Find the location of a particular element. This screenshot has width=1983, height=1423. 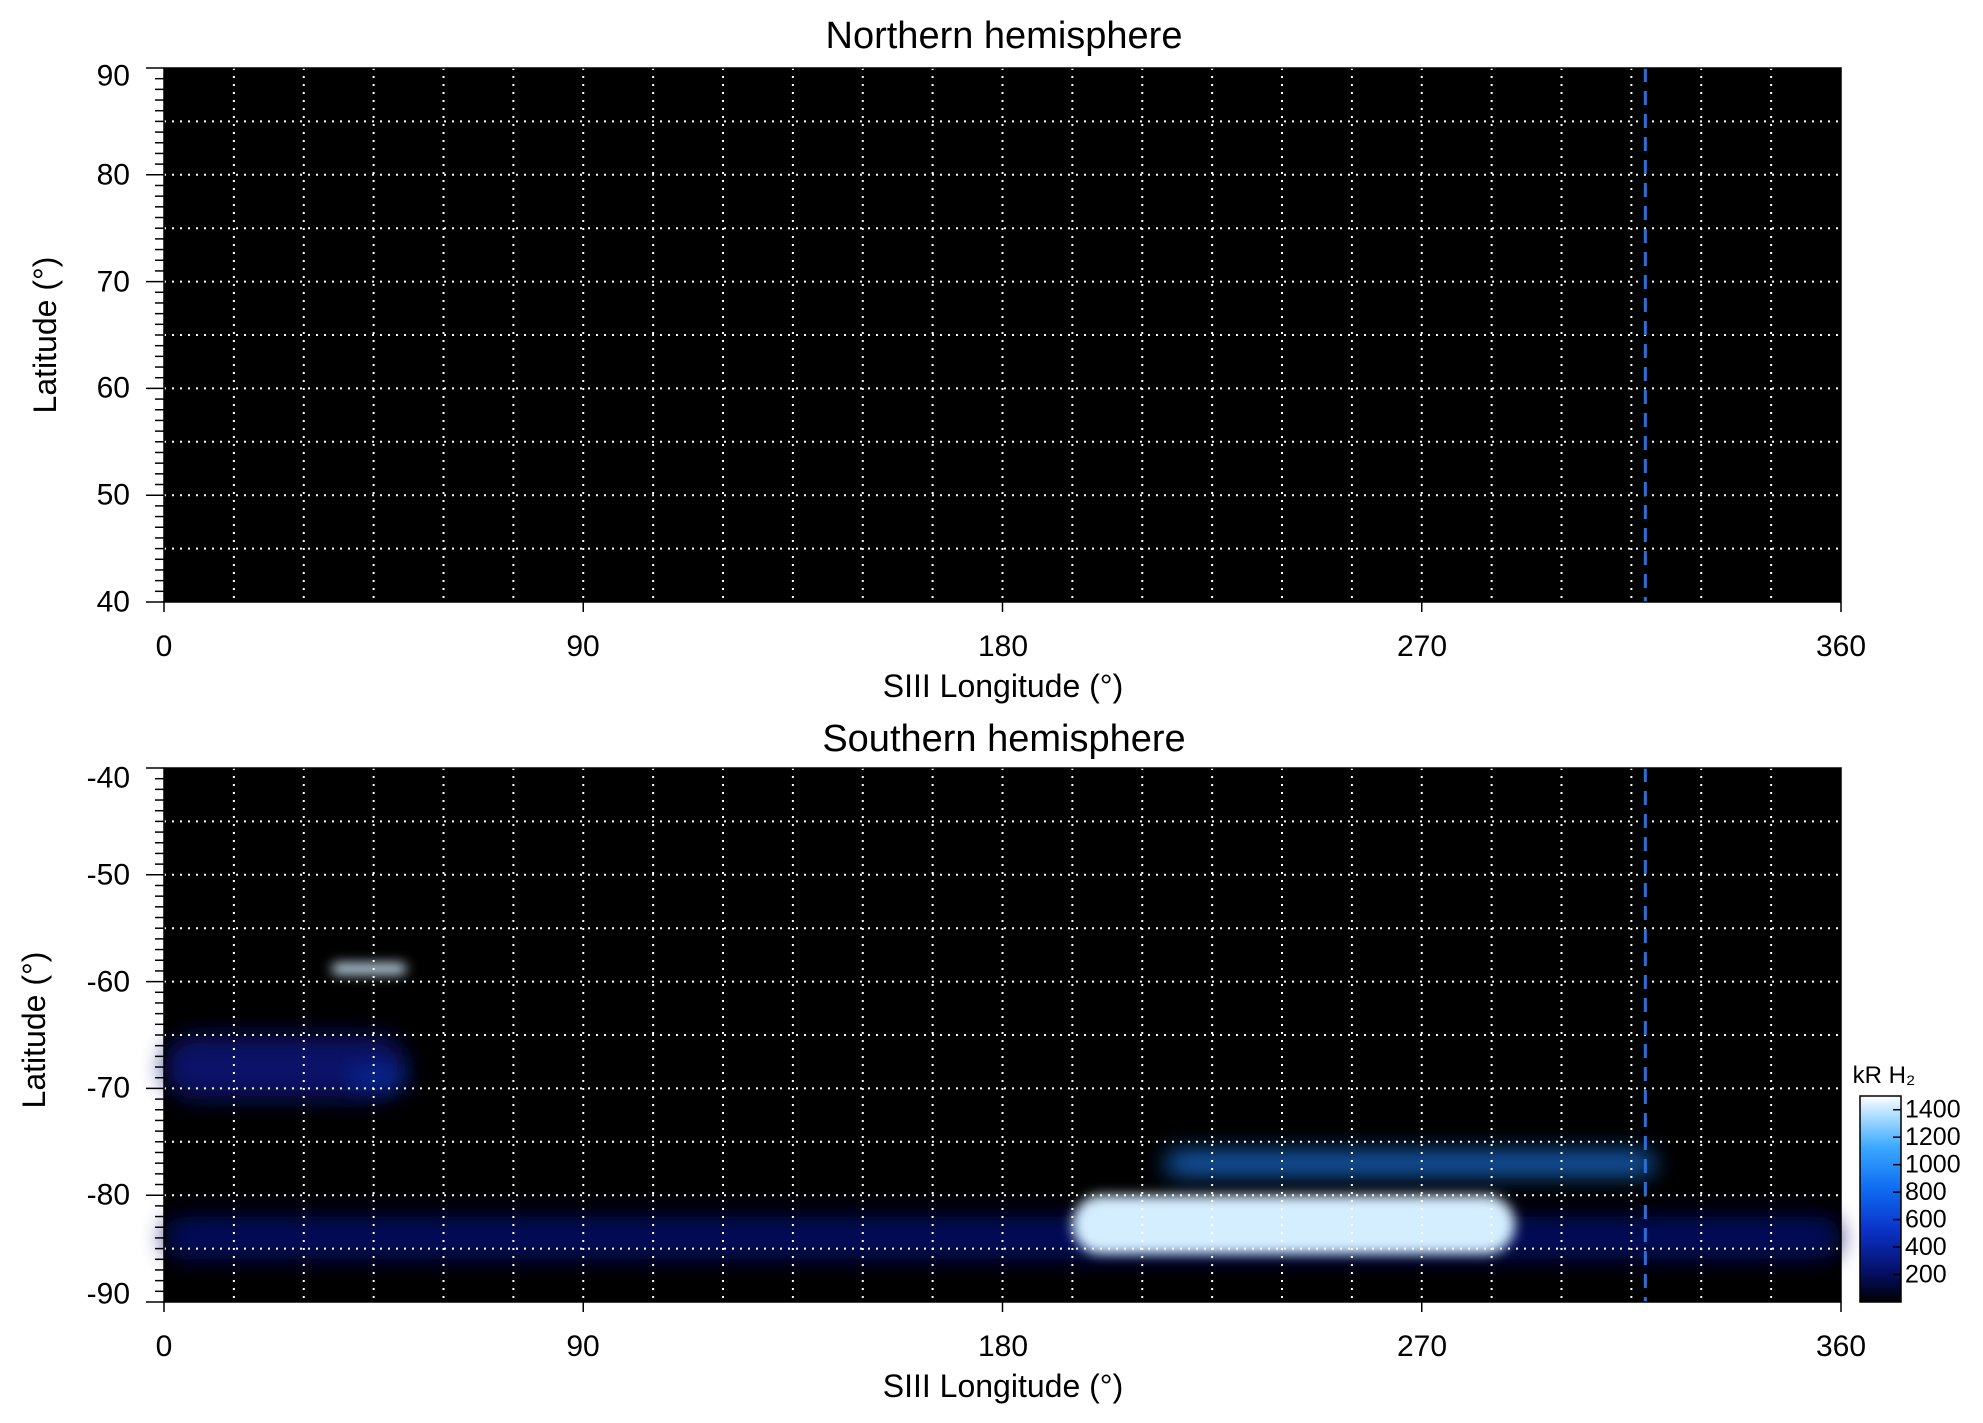

y-tick-label: 40 is located at coordinates (113, 602).